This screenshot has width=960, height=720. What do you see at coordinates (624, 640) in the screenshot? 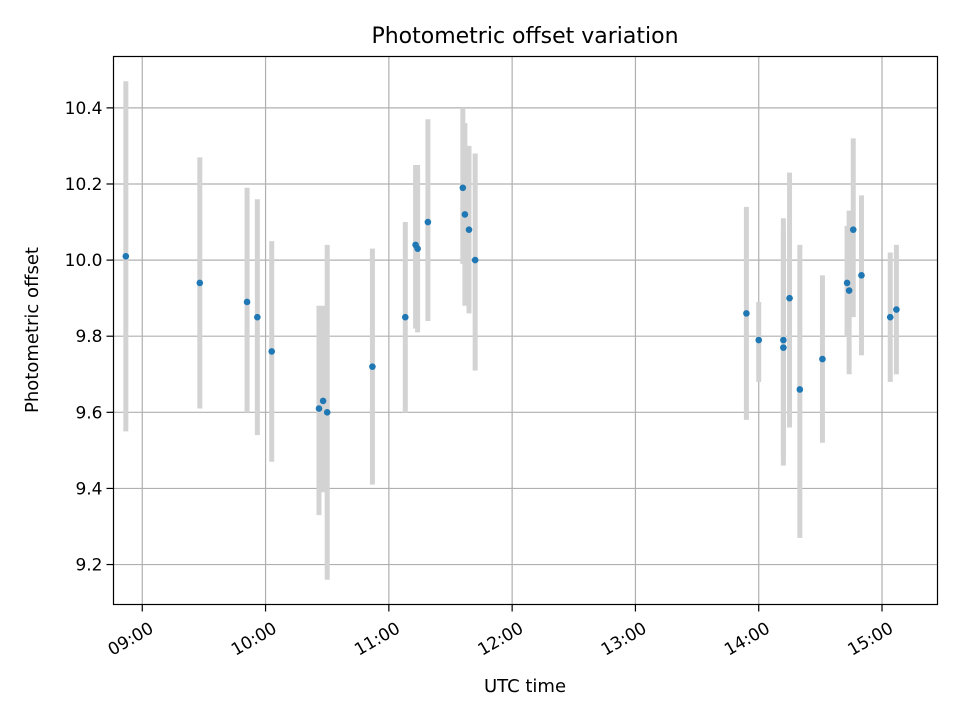
I see `x-tick-label: 13:00` at bounding box center [624, 640].